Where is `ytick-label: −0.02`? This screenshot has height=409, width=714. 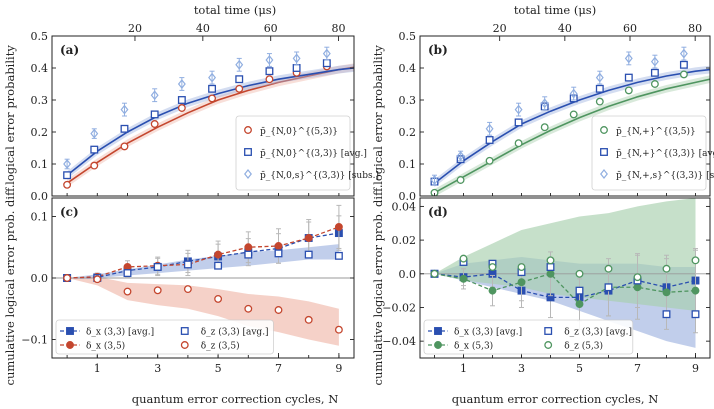 ytick-label: −0.02 is located at coordinates (399, 307).